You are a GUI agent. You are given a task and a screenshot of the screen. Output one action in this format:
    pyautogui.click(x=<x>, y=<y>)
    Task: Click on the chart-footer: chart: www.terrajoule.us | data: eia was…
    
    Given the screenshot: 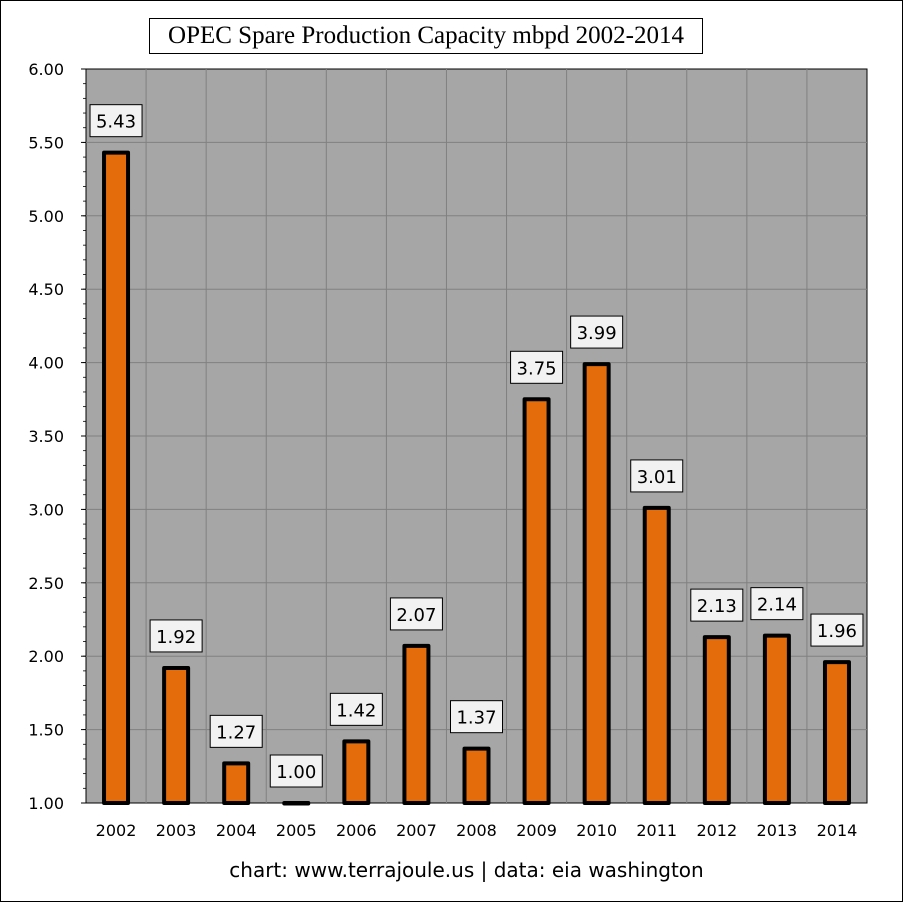 What is the action you would take?
    pyautogui.click(x=466, y=870)
    